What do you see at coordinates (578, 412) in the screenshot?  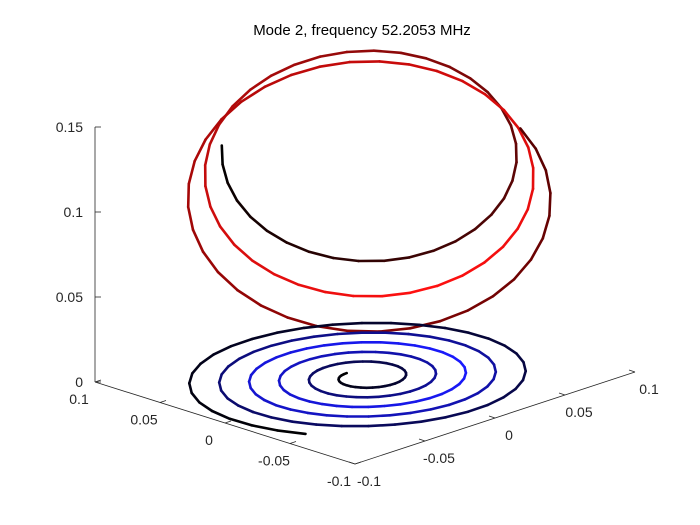 I see `x-tick-label: 0.05` at bounding box center [578, 412].